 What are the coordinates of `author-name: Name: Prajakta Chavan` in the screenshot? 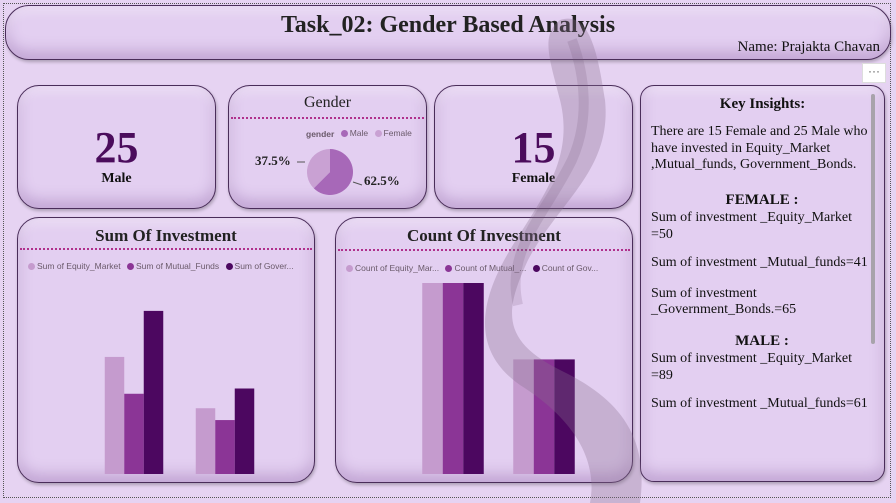 It's located at (808, 47).